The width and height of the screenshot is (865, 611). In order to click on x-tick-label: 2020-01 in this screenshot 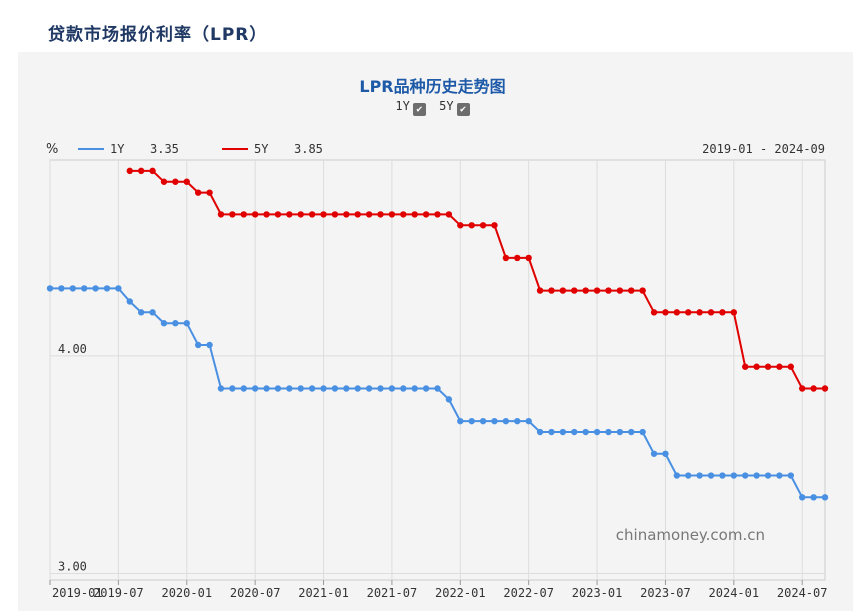, I will do `click(186, 593)`.